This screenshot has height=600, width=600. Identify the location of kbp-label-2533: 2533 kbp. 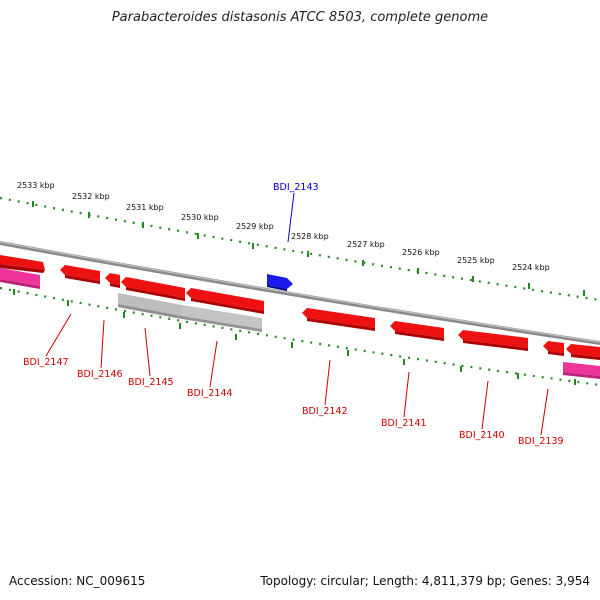
(36, 185).